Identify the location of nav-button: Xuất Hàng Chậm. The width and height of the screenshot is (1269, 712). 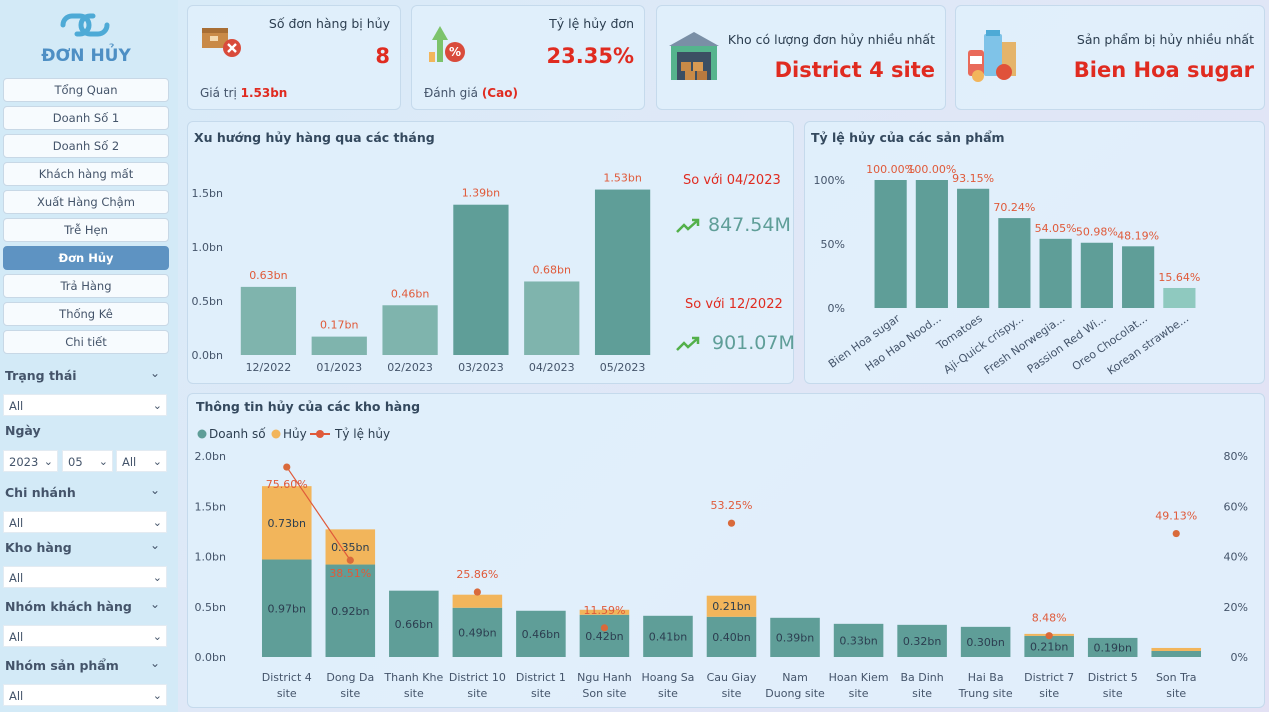
(86, 202).